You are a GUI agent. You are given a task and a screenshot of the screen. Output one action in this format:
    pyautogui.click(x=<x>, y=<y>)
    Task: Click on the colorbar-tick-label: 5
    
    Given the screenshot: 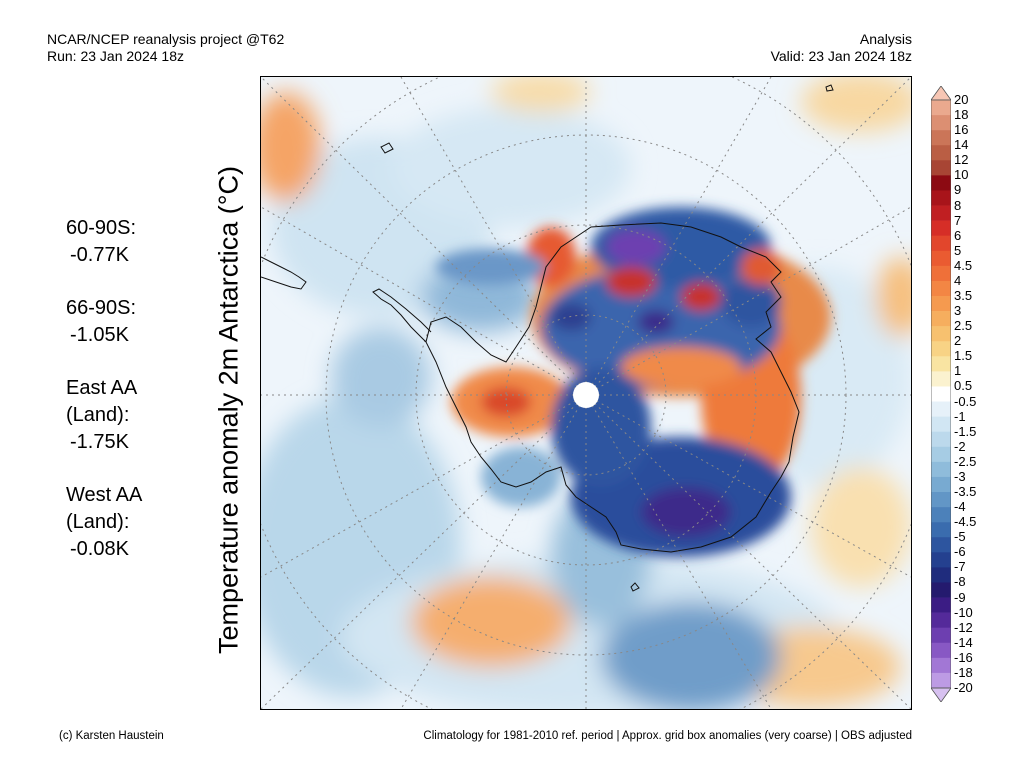 What is the action you would take?
    pyautogui.click(x=958, y=250)
    